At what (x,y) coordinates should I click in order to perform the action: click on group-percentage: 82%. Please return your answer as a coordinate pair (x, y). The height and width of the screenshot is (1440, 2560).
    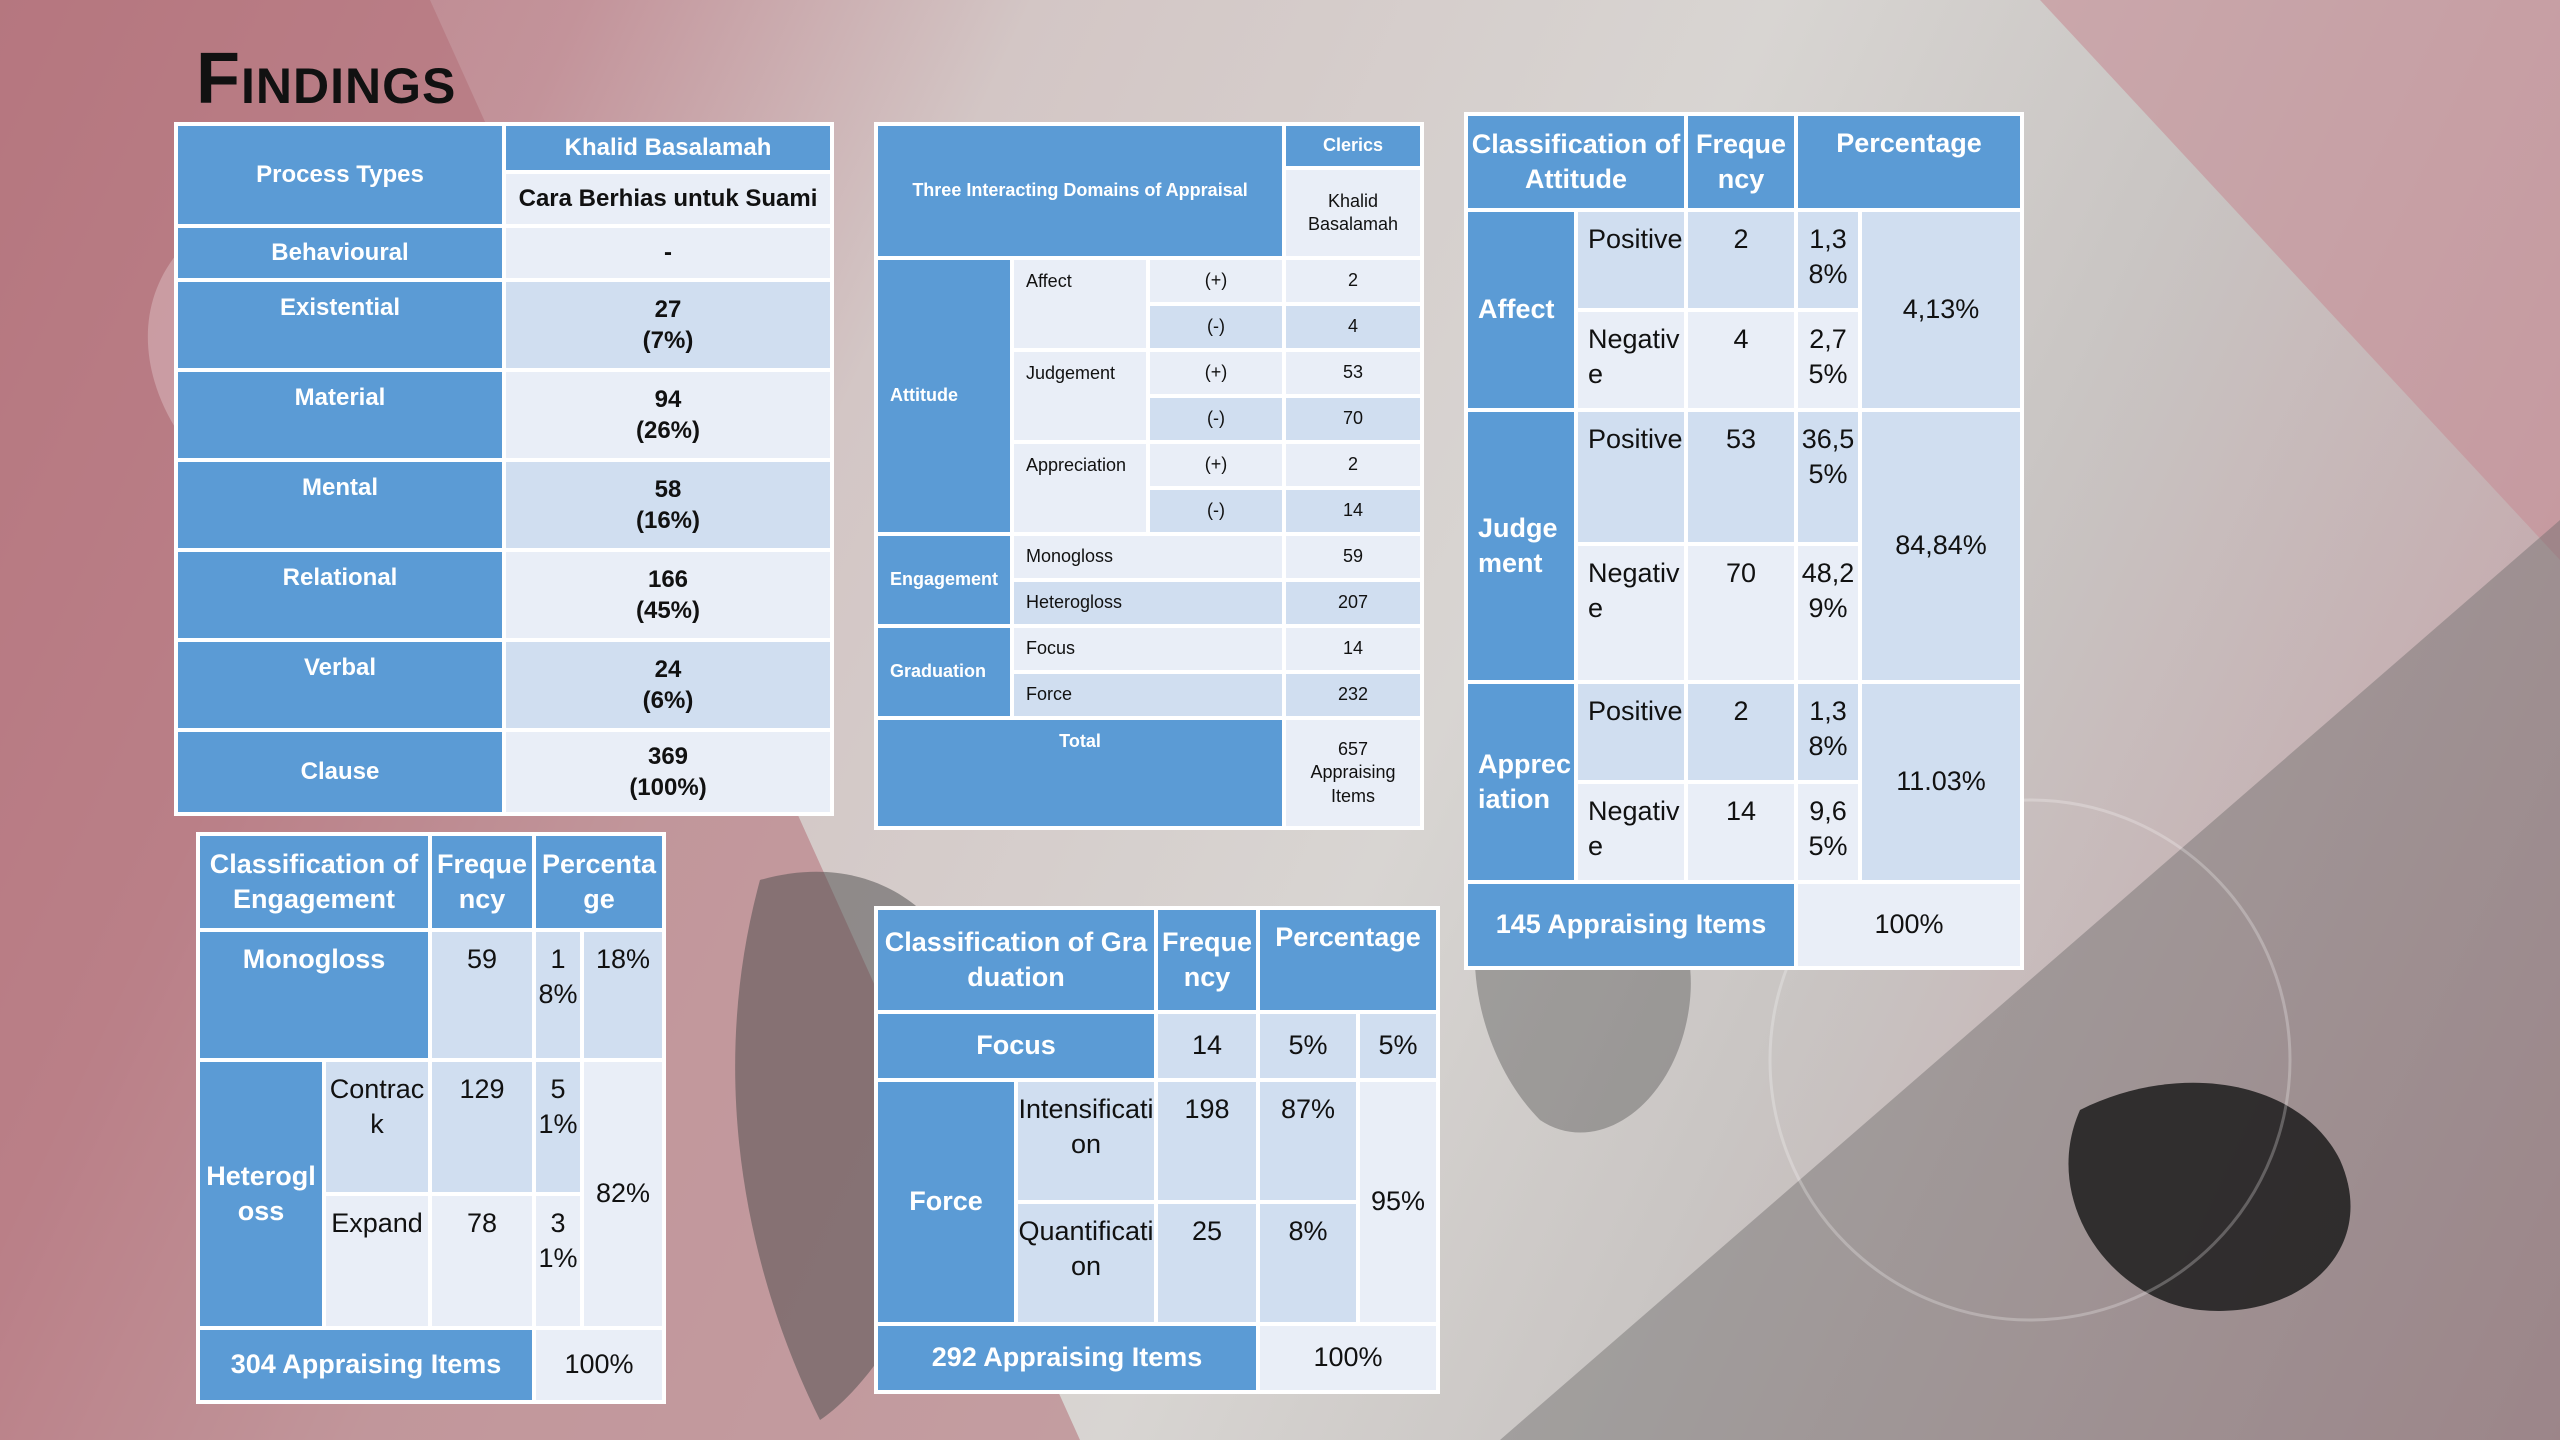
    Looking at the image, I should click on (623, 1194).